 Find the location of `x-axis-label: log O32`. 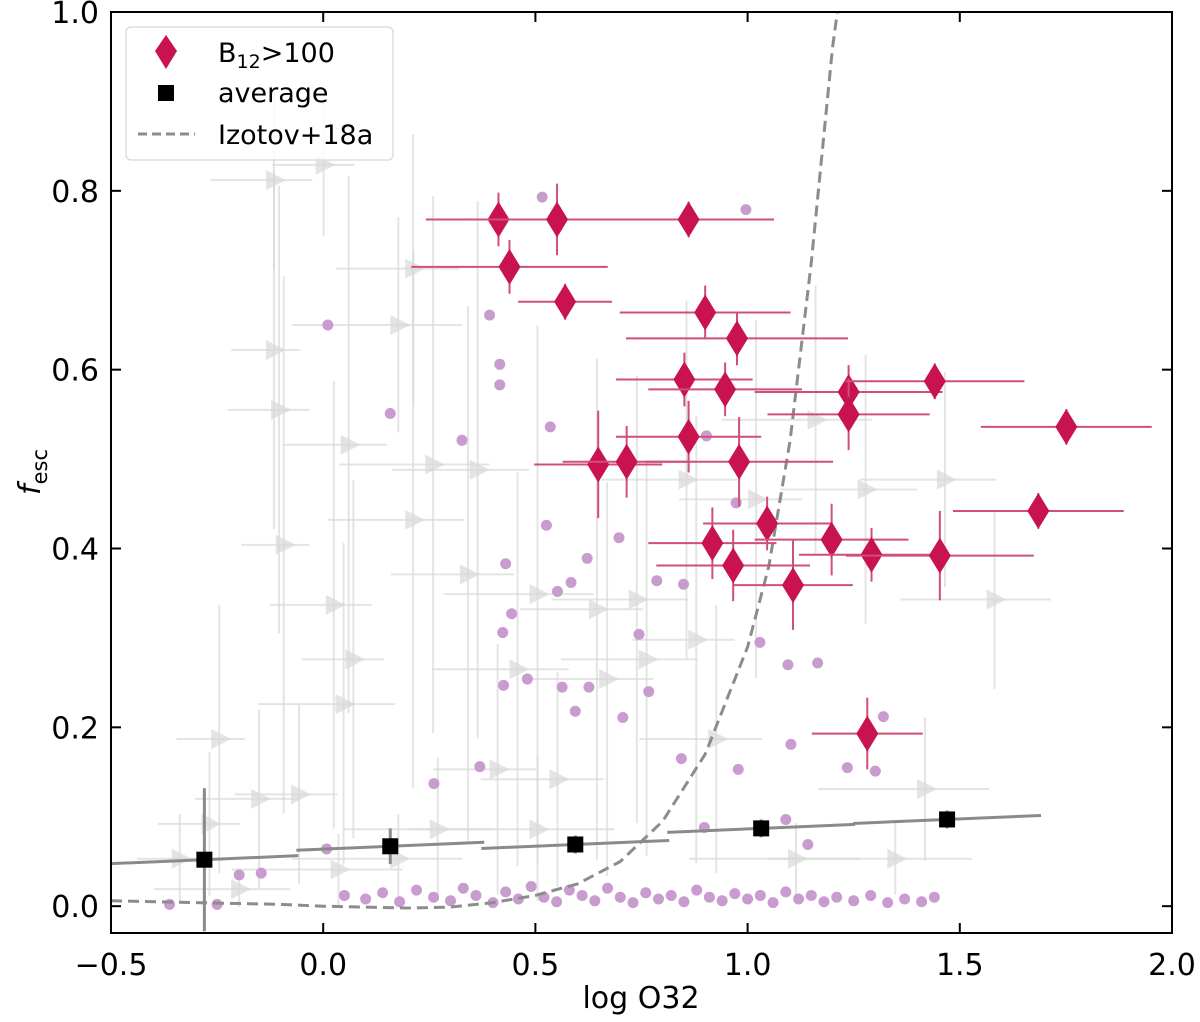

x-axis-label: log O32 is located at coordinates (640, 998).